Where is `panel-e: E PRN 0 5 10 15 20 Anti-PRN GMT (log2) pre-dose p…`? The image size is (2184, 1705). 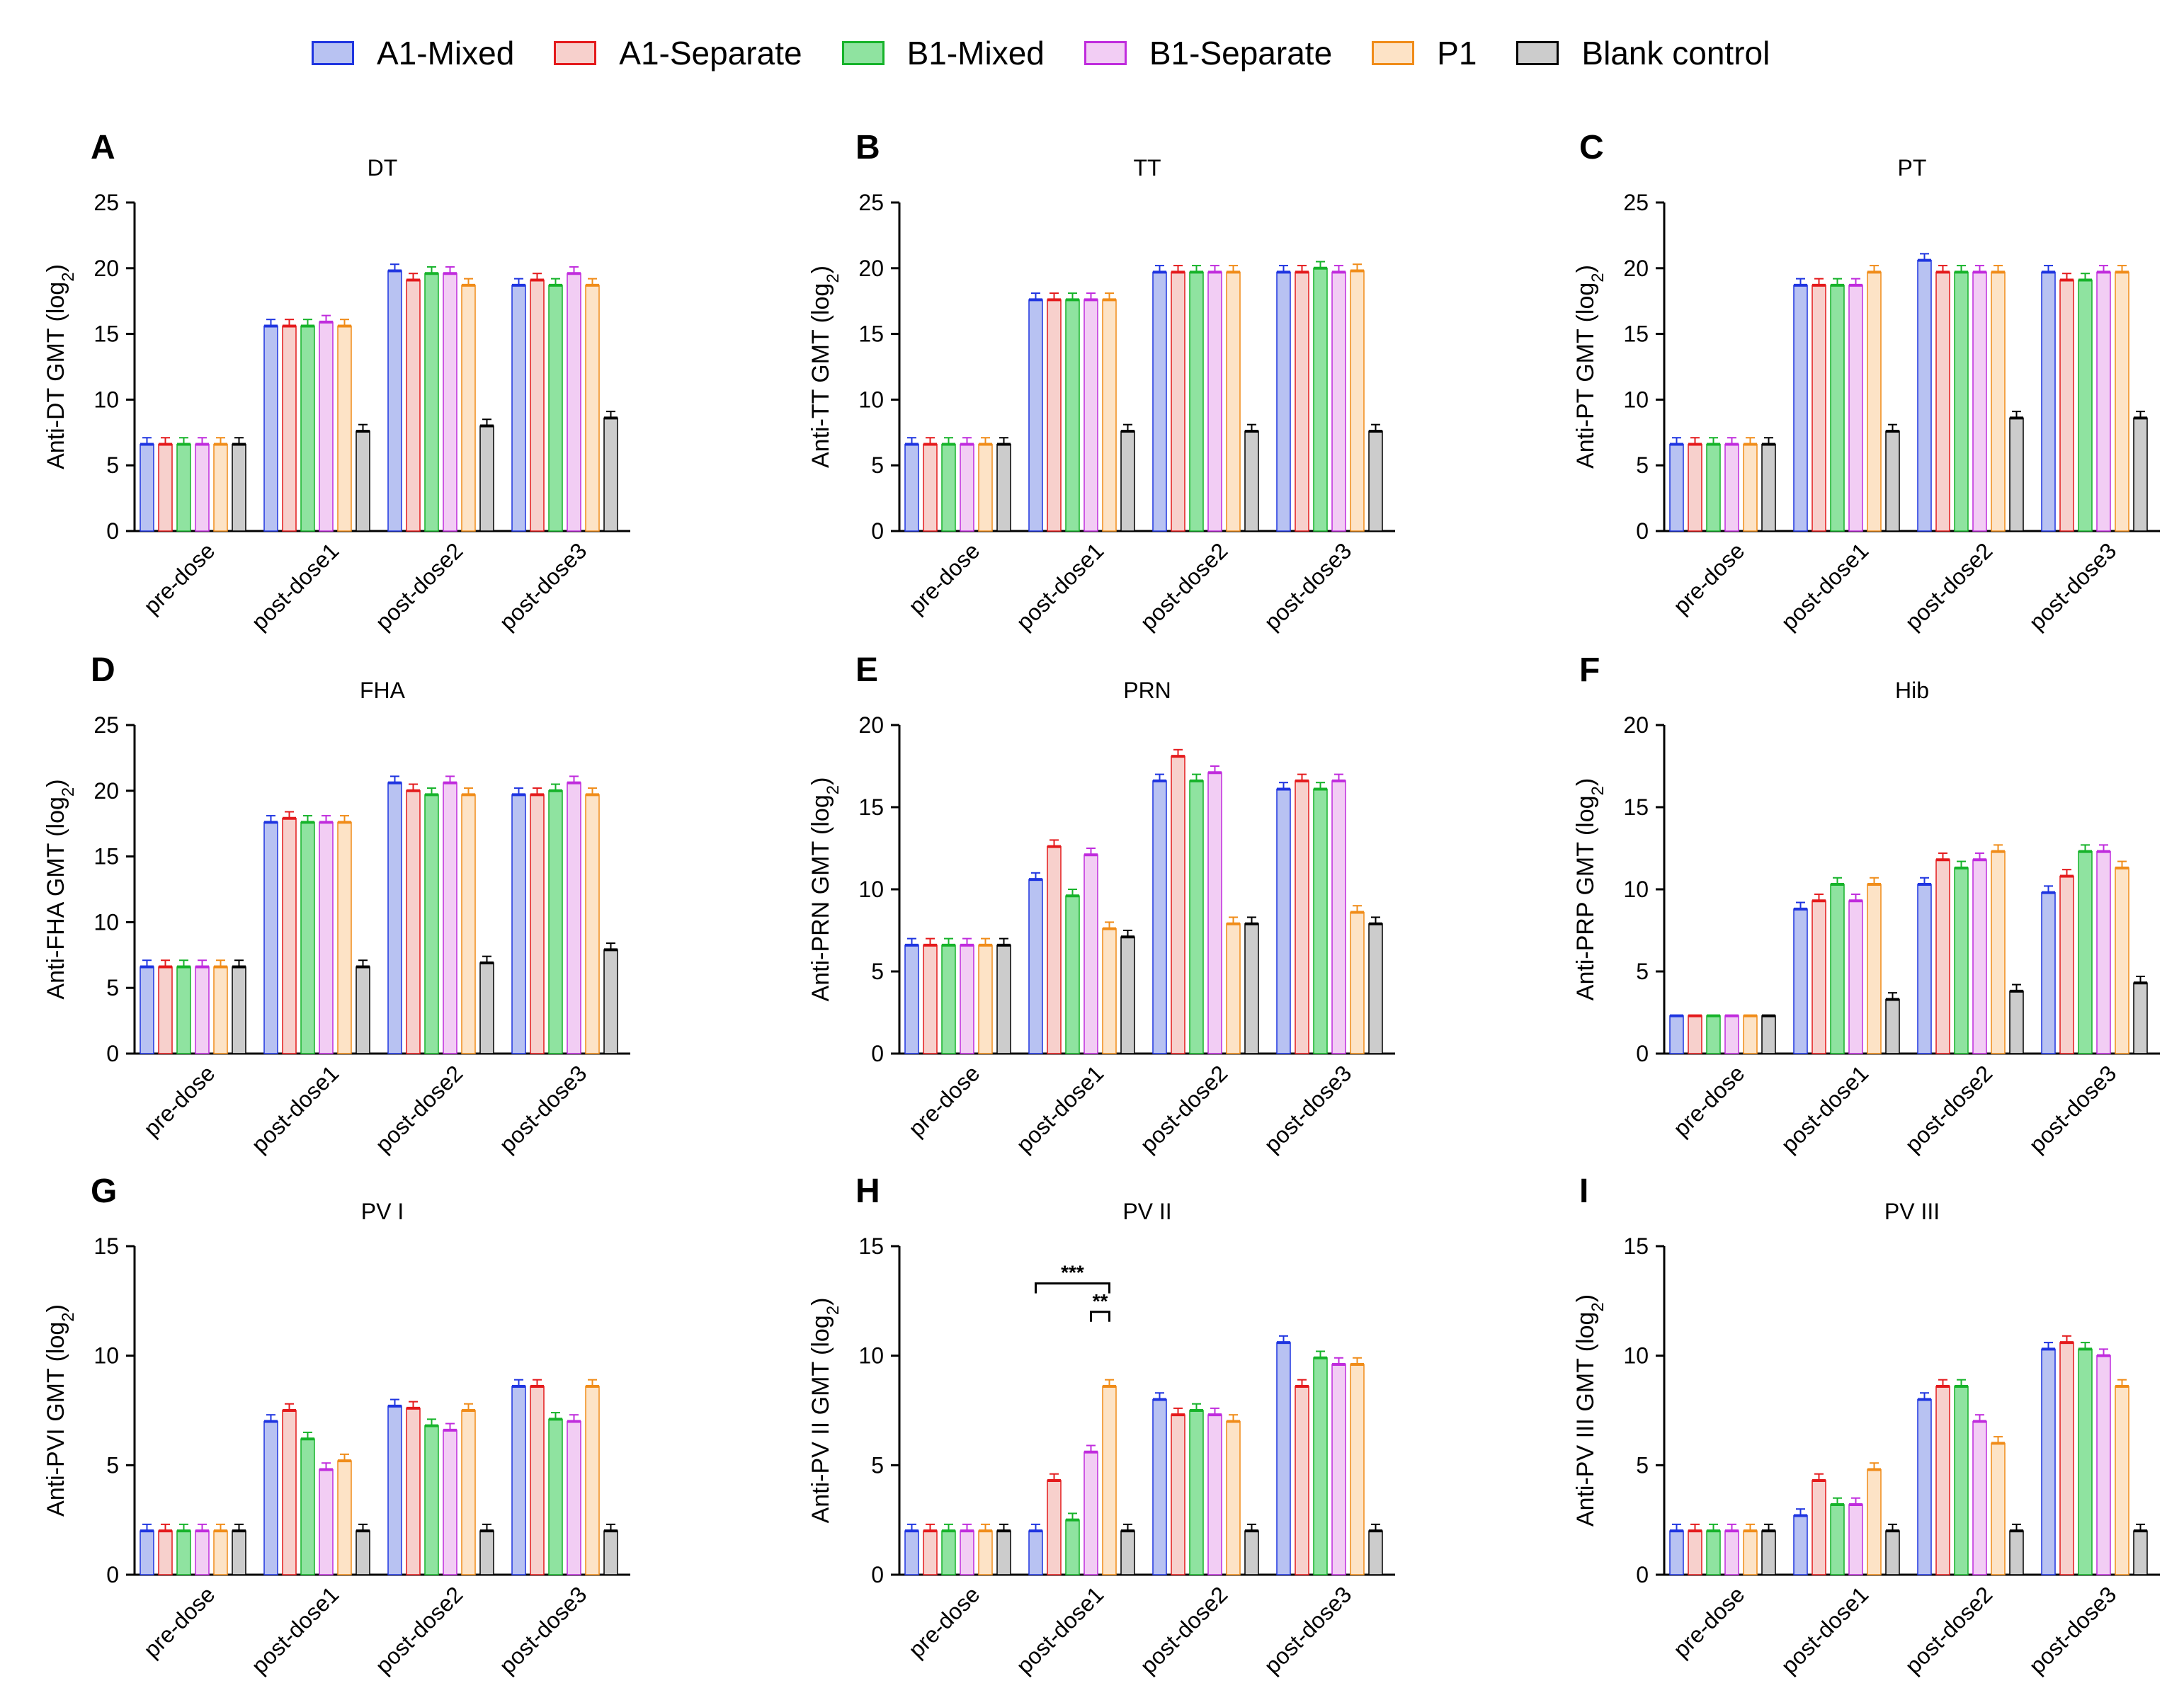
panel-e: E PRN 0 5 10 15 20 Anti-PRN GMT (log2) pre-dose p… is located at coordinates (1101, 904).